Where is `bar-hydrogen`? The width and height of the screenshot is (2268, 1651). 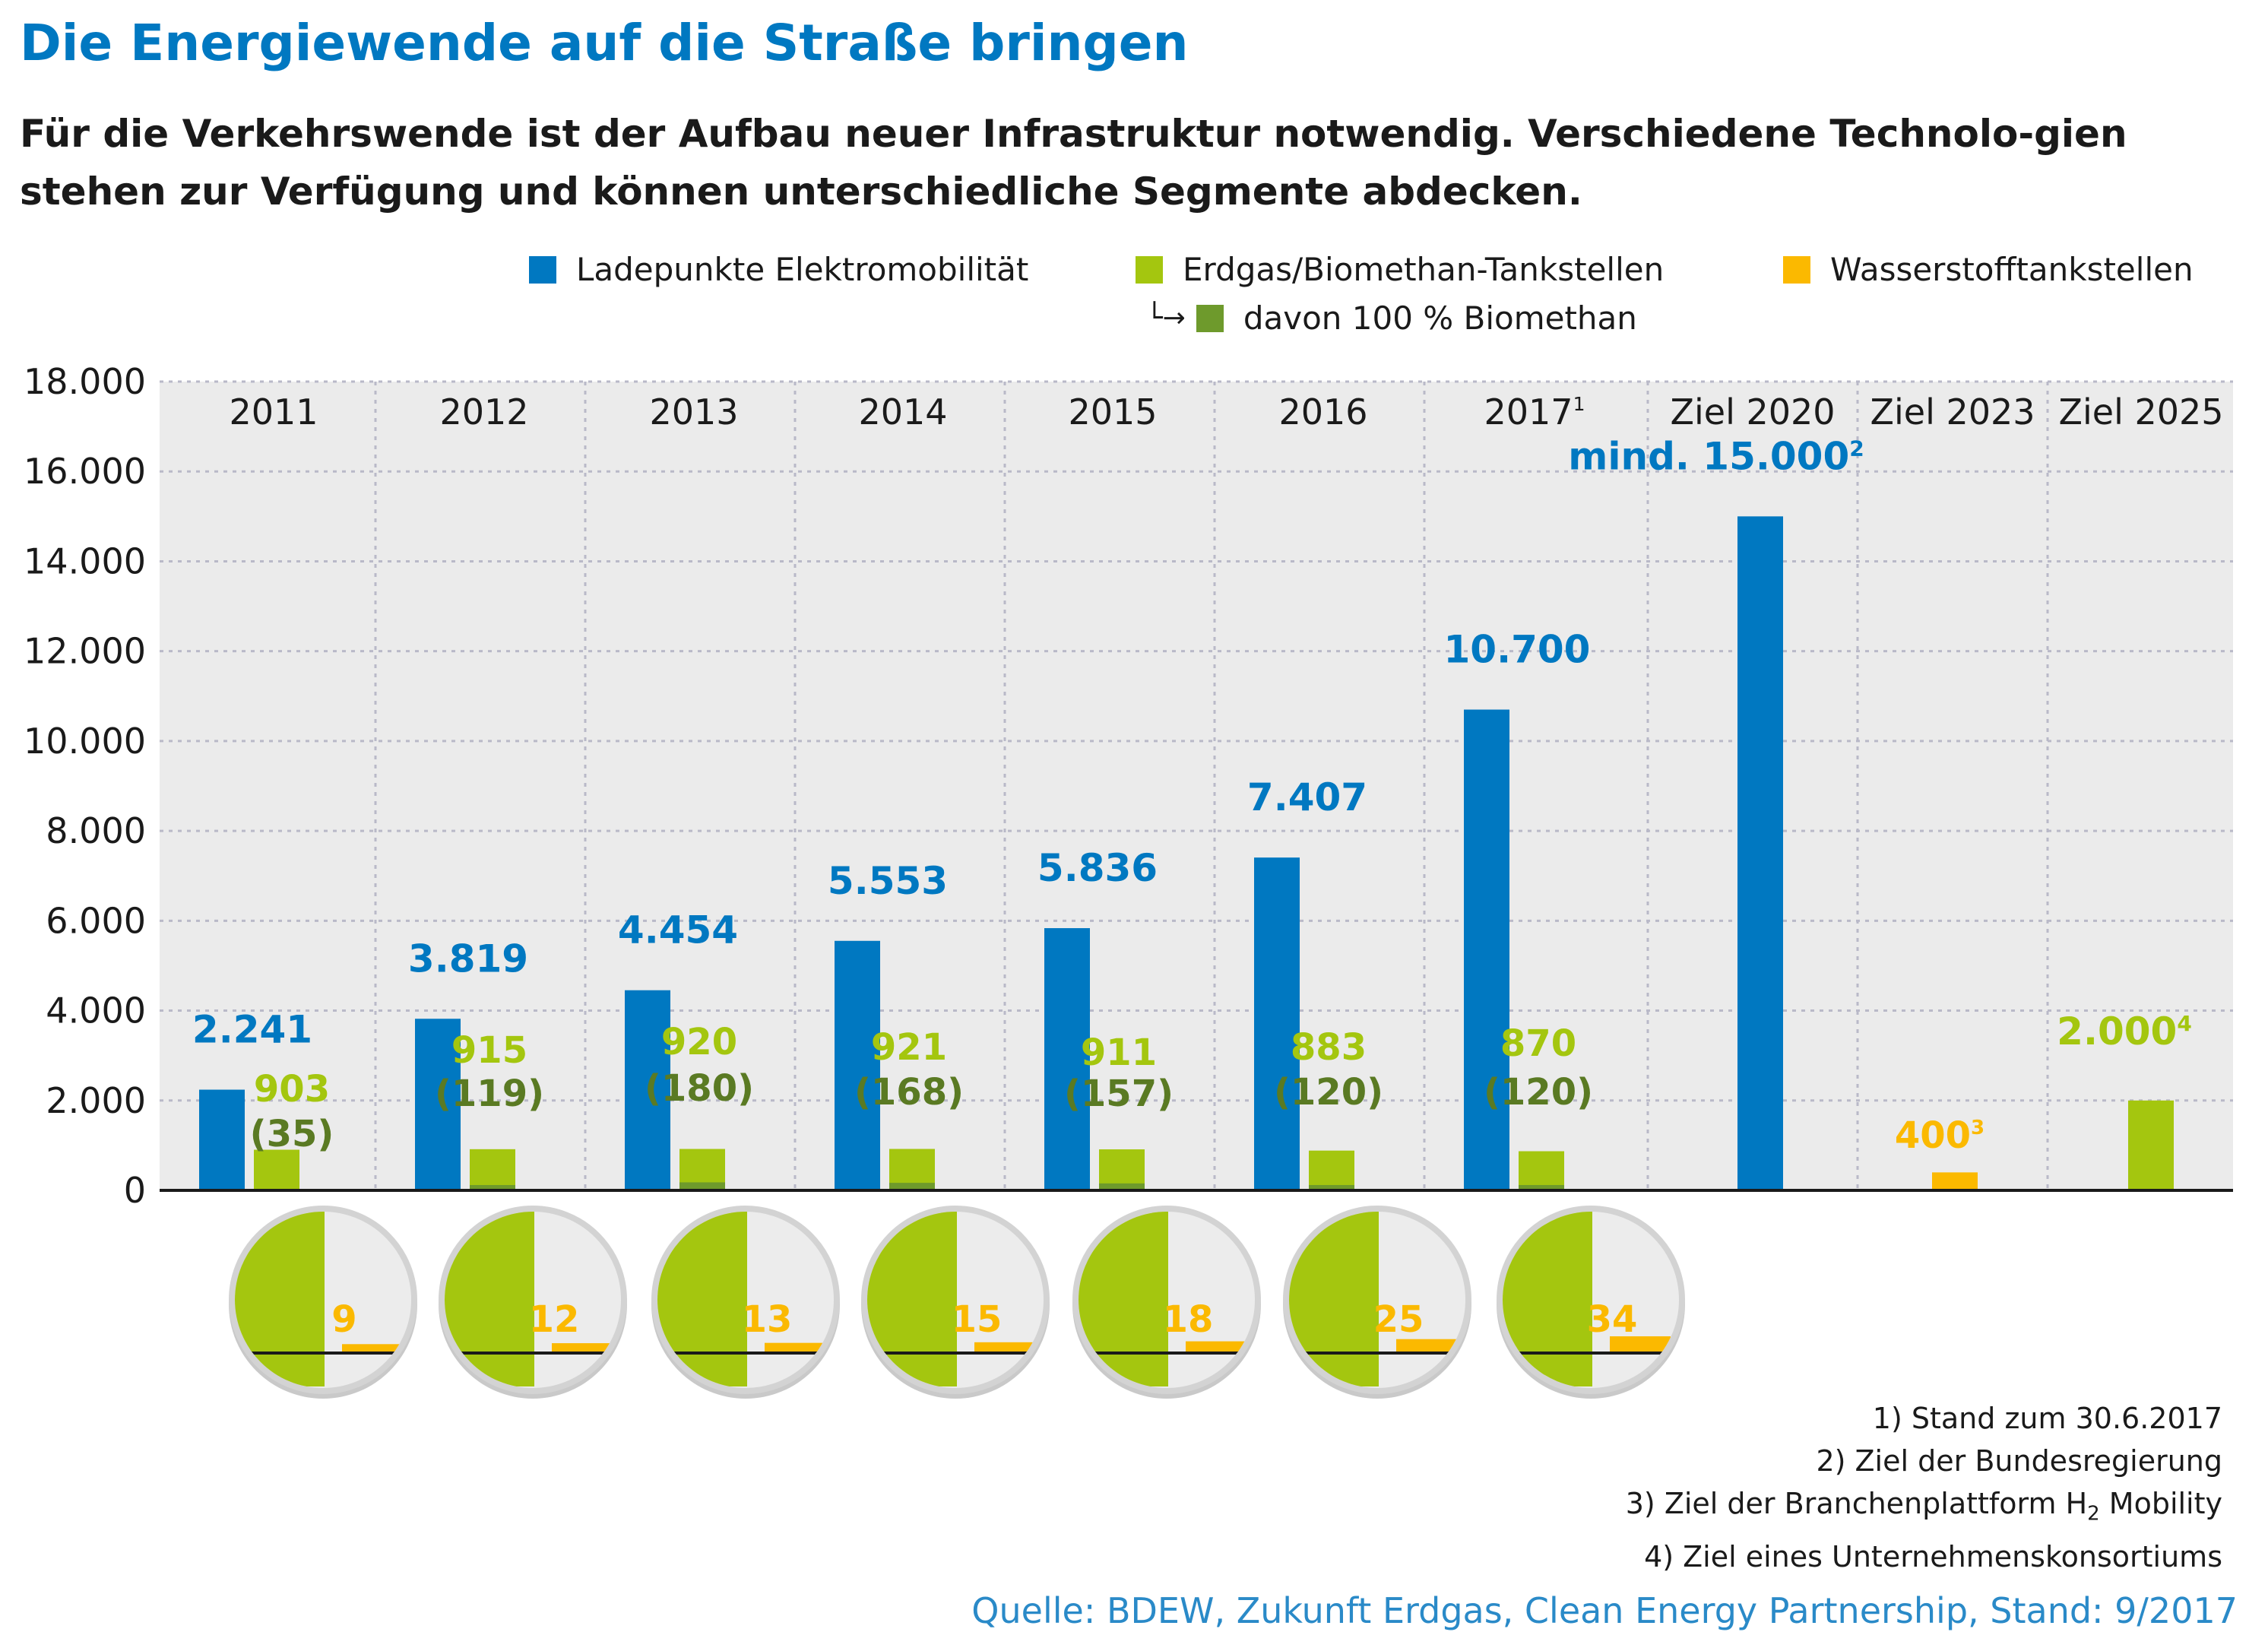 bar-hydrogen is located at coordinates (1955, 1181).